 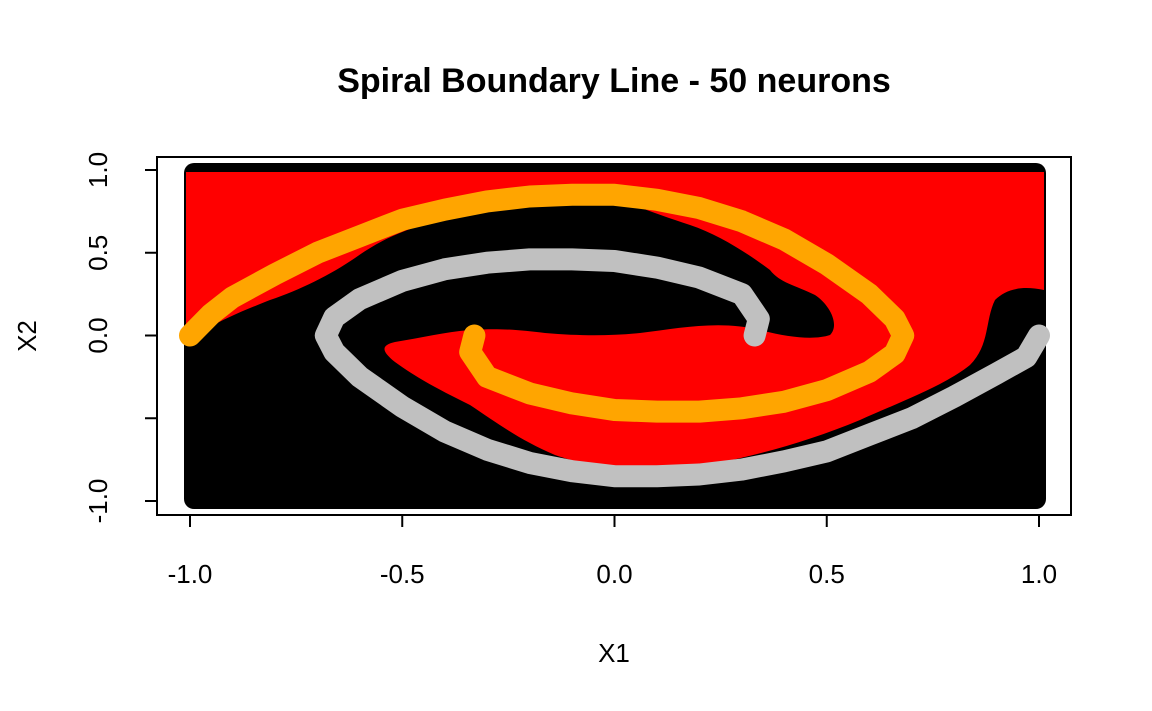 I want to click on x-tick-label: 0.0, so click(x=614, y=574).